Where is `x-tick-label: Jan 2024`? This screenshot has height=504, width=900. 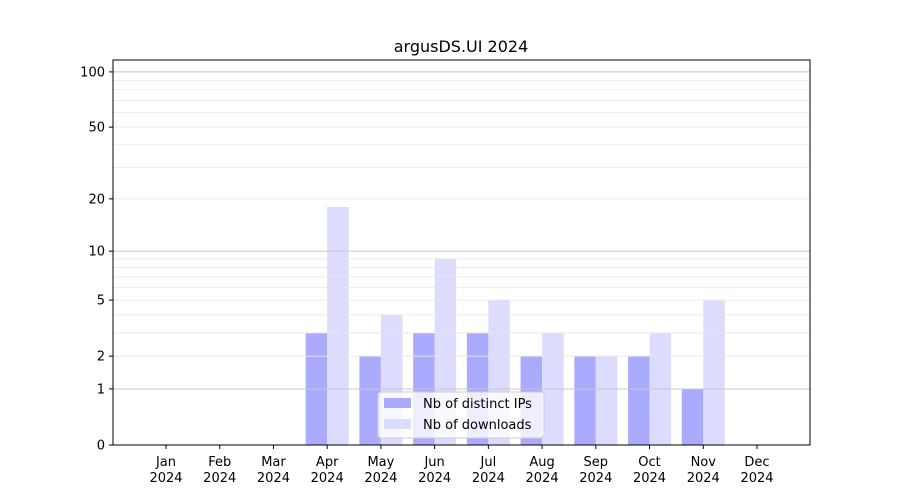 x-tick-label: Jan 2024 is located at coordinates (165, 470).